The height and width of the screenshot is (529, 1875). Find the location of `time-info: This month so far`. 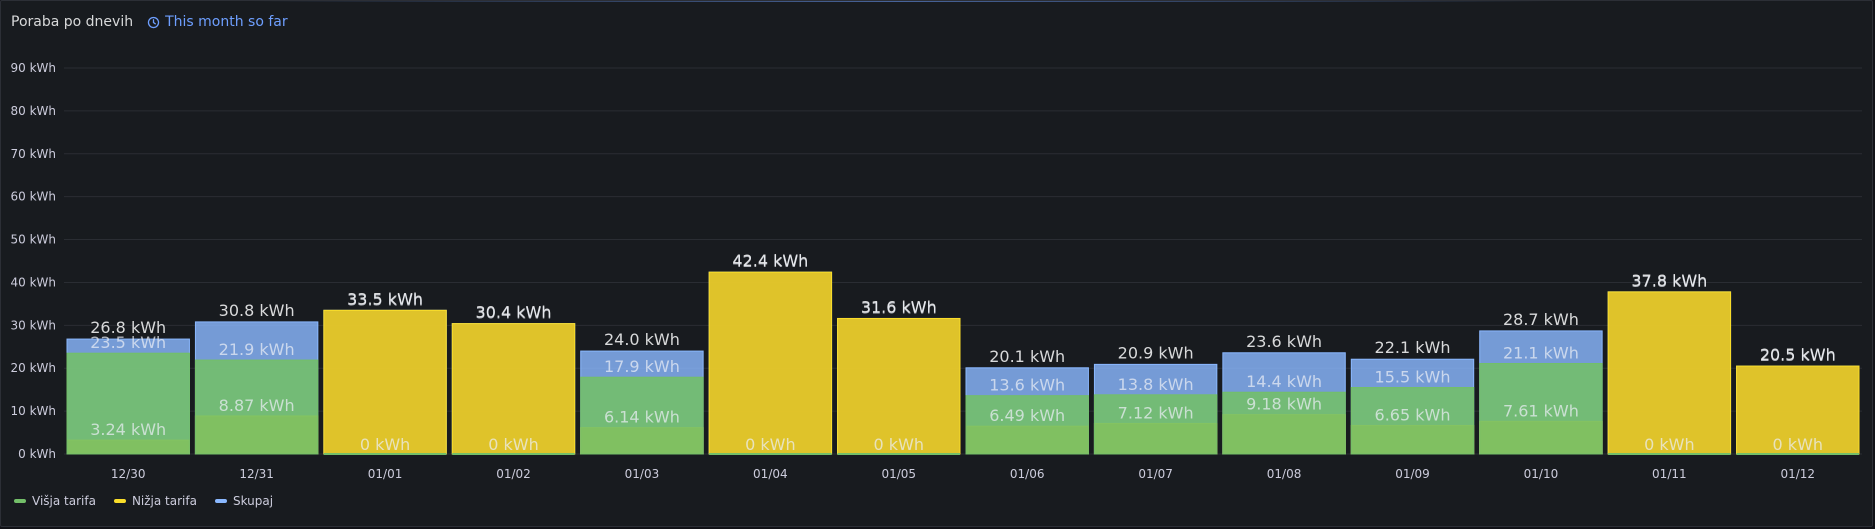

time-info: This month so far is located at coordinates (217, 22).